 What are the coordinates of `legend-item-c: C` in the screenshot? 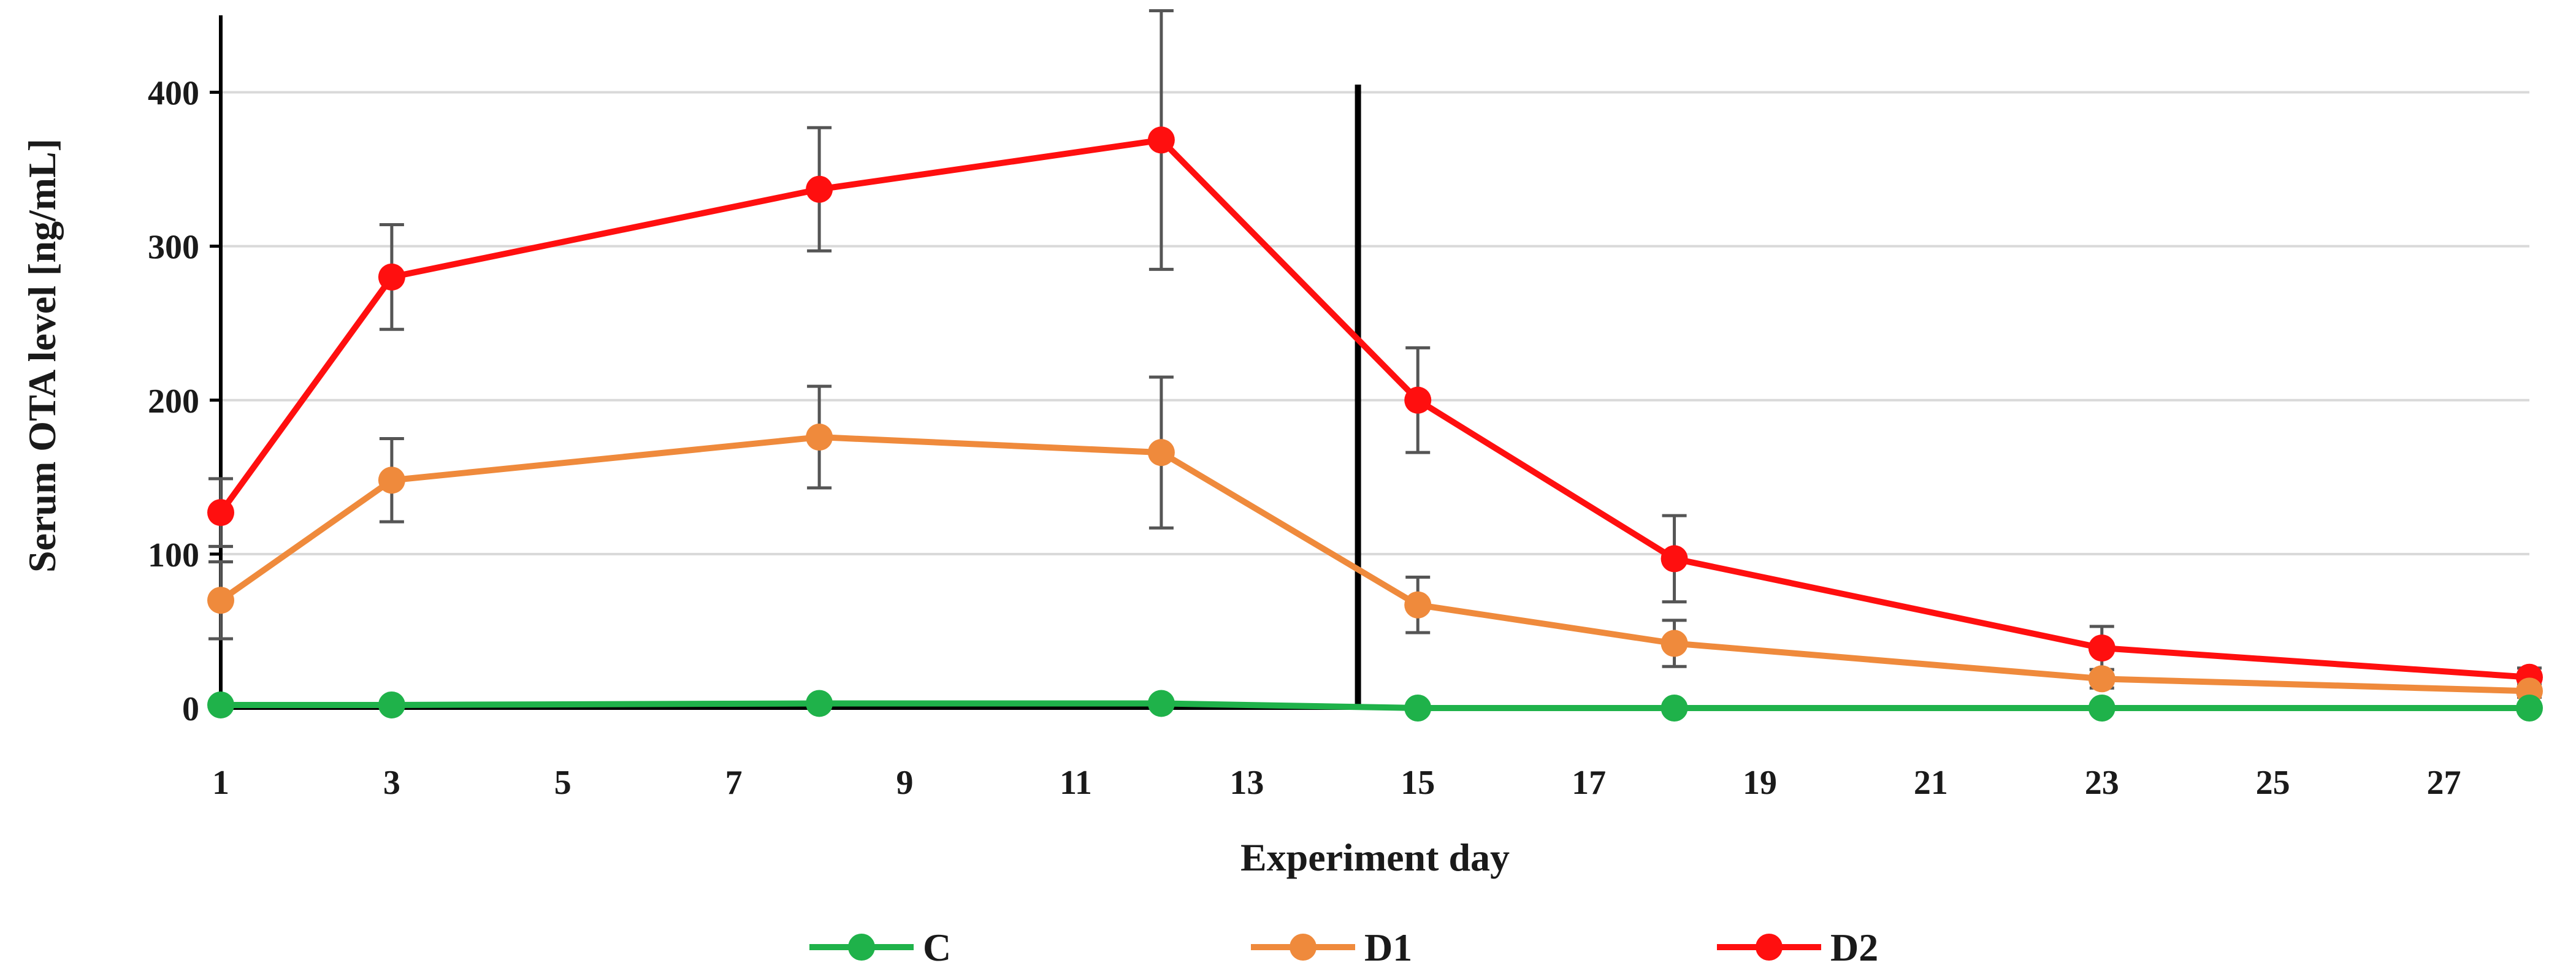 It's located at (880, 948).